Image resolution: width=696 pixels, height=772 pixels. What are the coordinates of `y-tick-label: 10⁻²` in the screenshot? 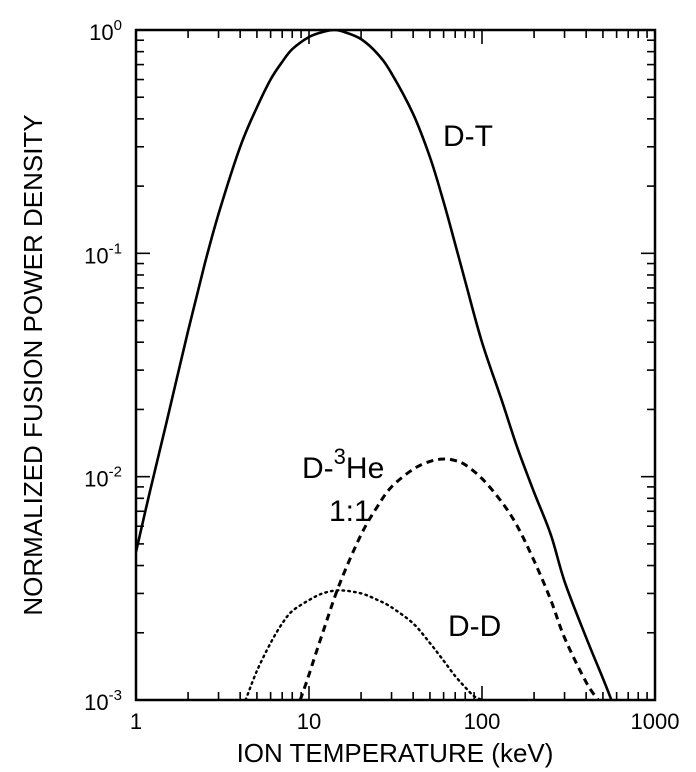 It's located at (103, 478).